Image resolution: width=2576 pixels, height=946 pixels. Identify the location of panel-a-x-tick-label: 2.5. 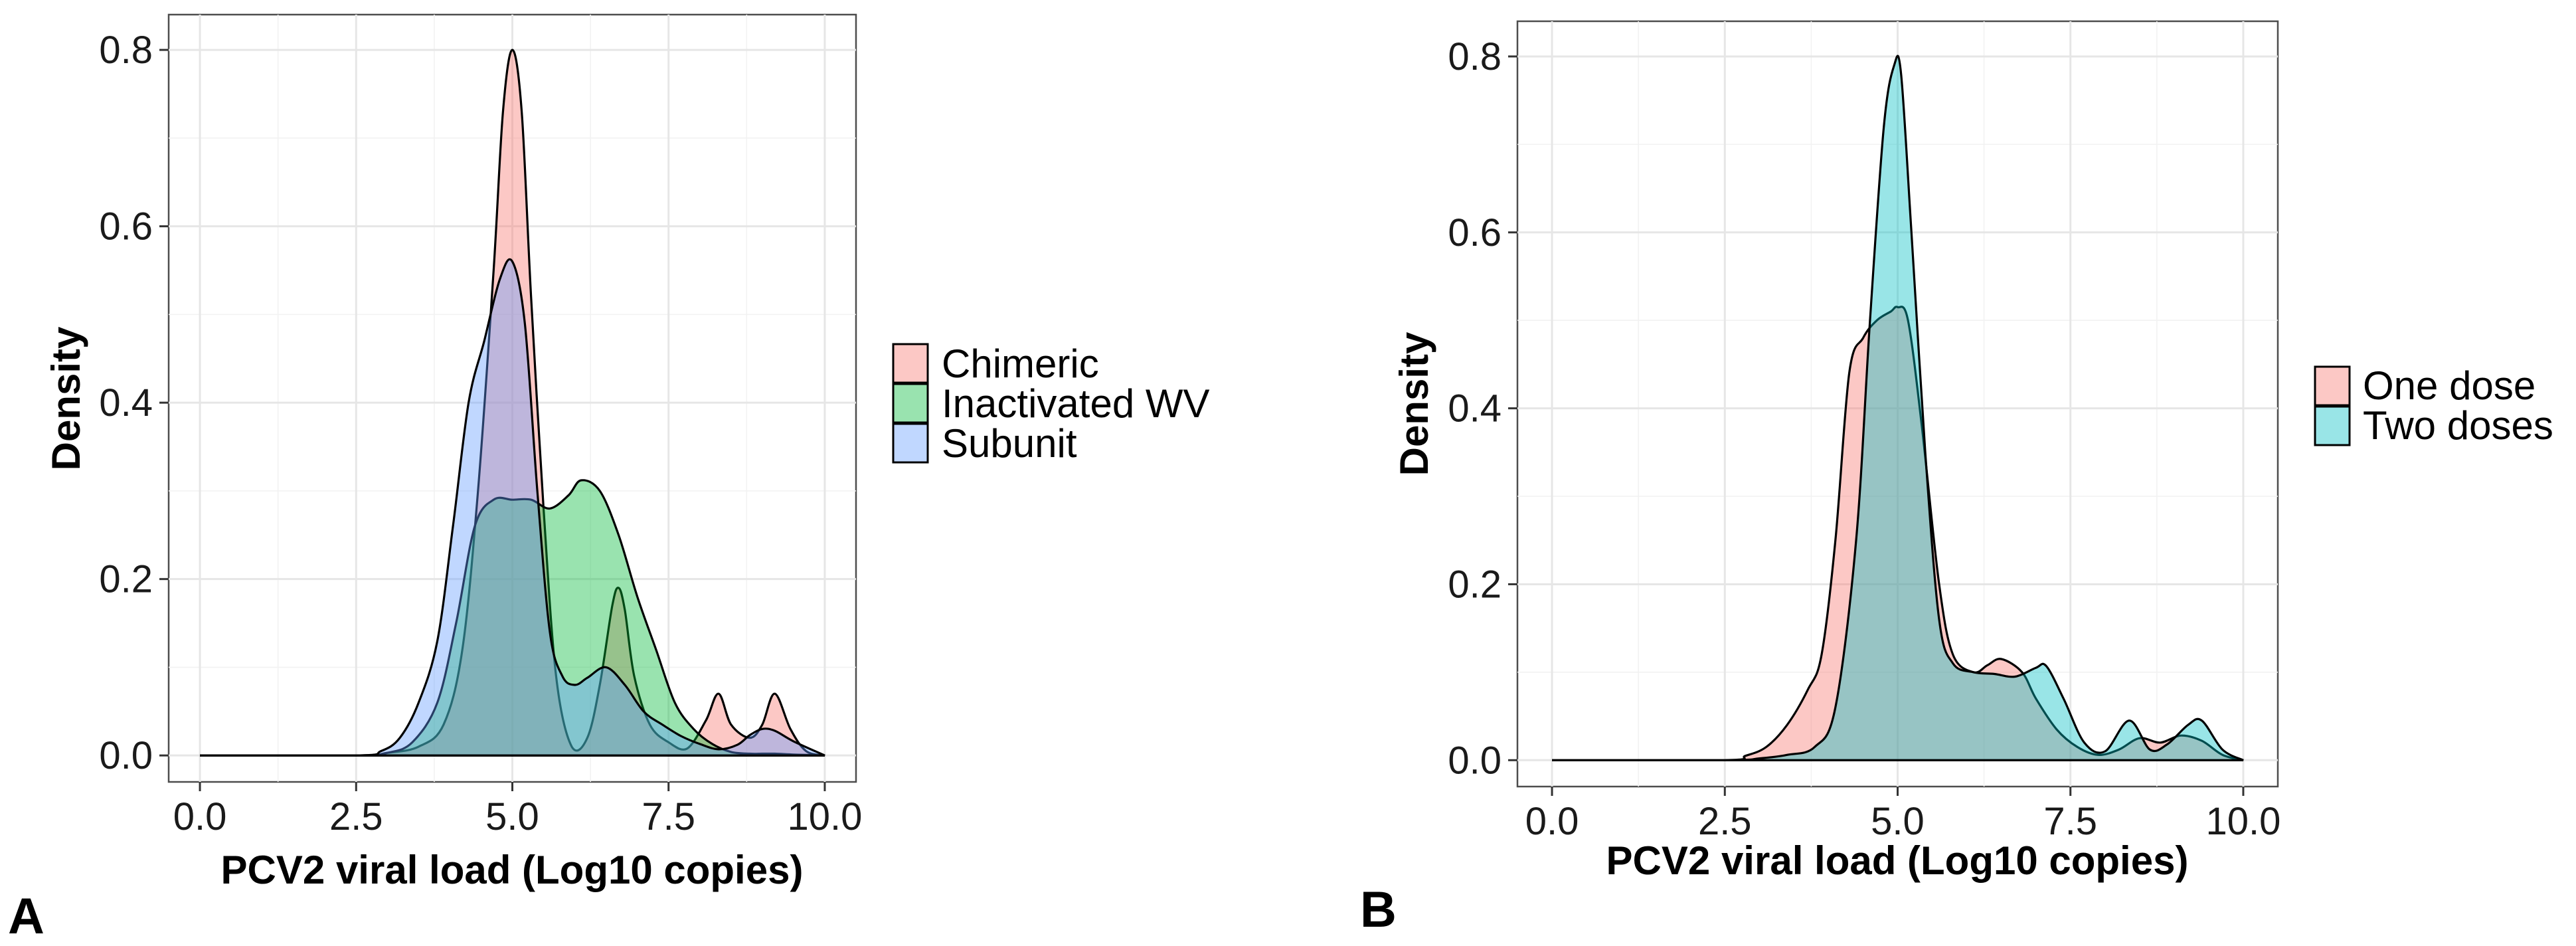
(356, 816).